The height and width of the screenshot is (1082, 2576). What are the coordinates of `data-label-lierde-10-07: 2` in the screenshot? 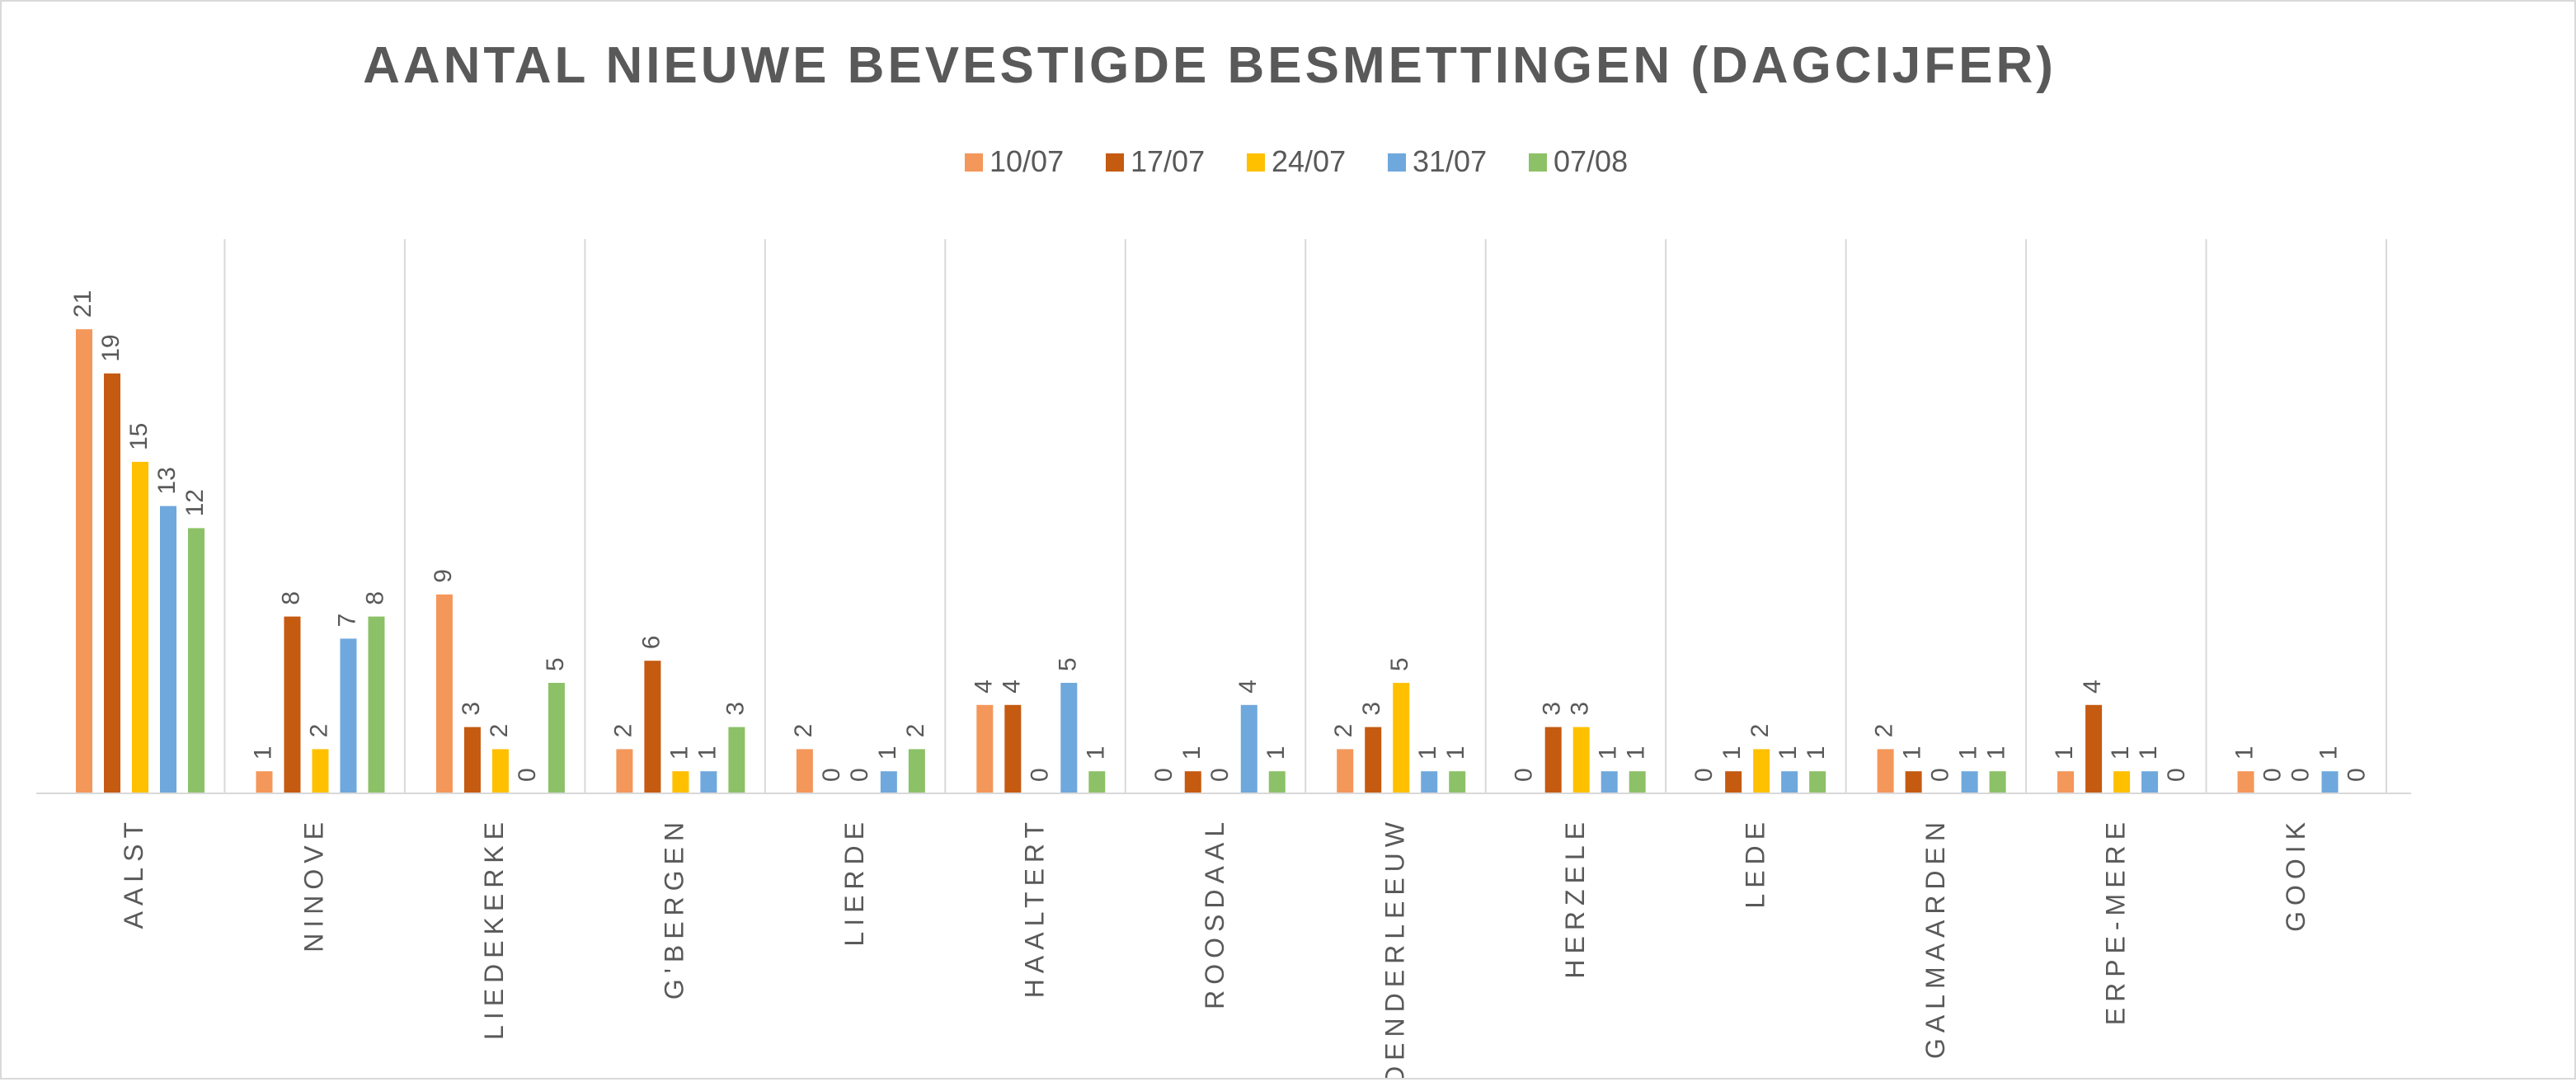 It's located at (803, 731).